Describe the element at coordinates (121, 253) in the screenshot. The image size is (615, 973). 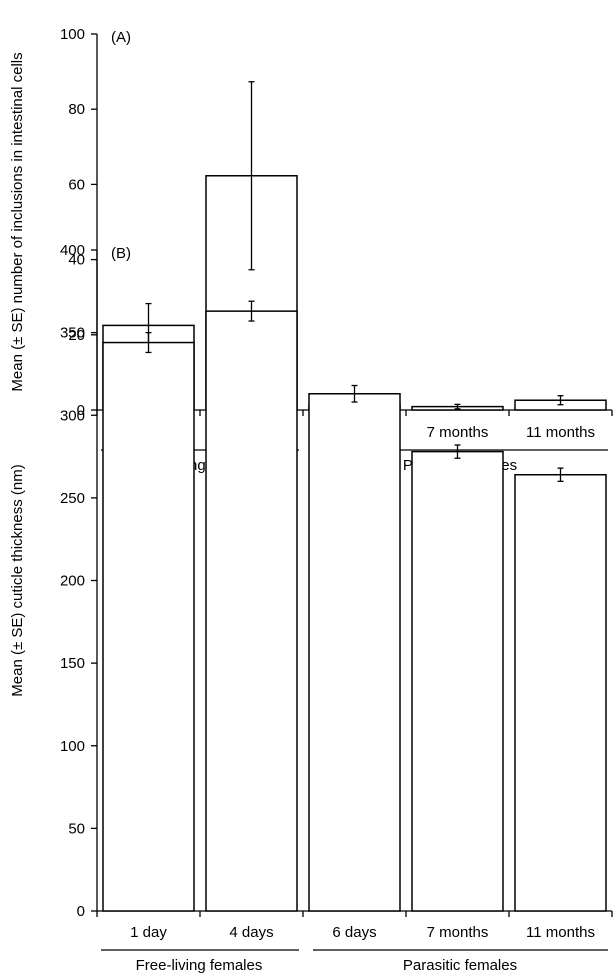
I see `panel-label: (B)` at that location.